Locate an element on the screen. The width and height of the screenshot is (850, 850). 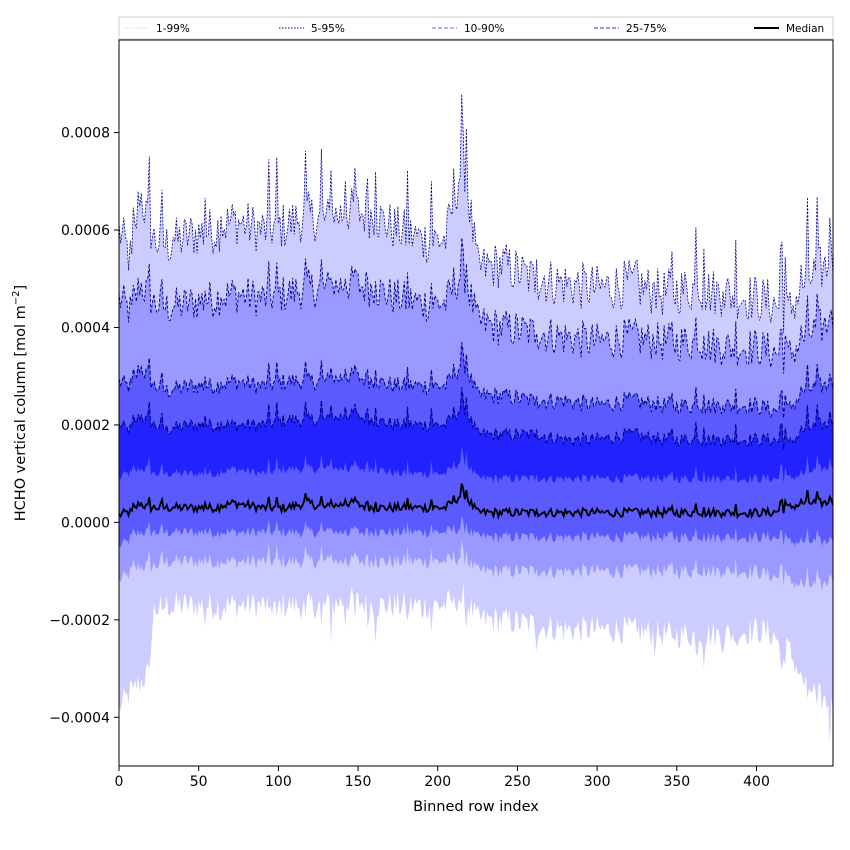
x-tick-label: 350 is located at coordinates (676, 782).